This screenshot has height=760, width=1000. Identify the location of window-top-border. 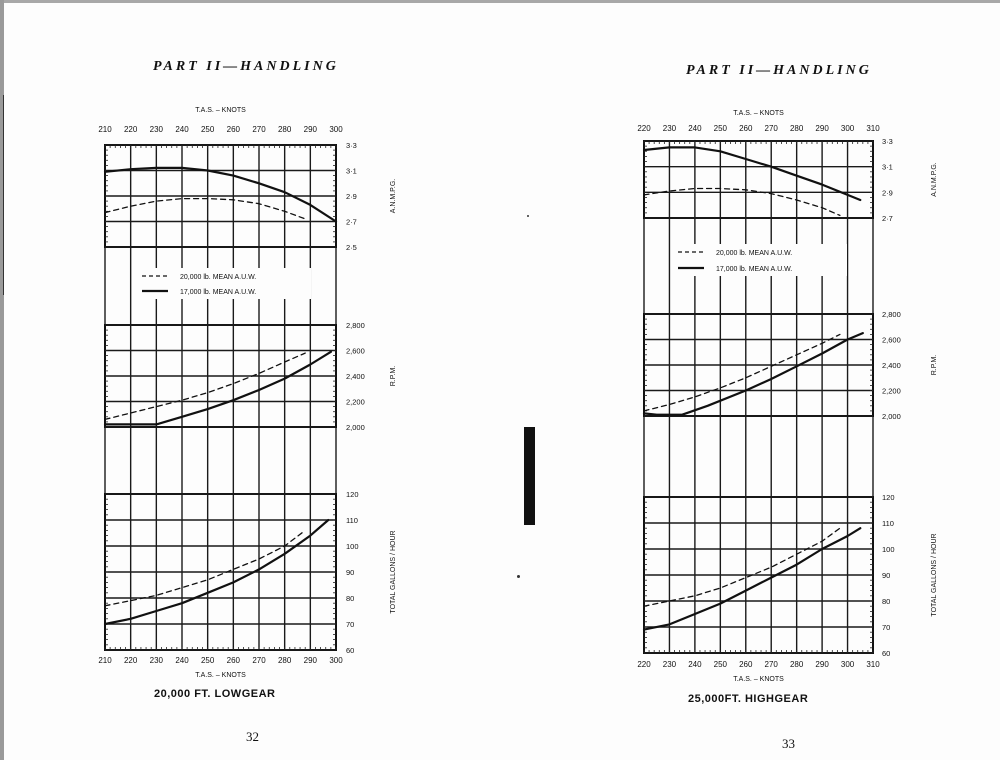
(500, 1).